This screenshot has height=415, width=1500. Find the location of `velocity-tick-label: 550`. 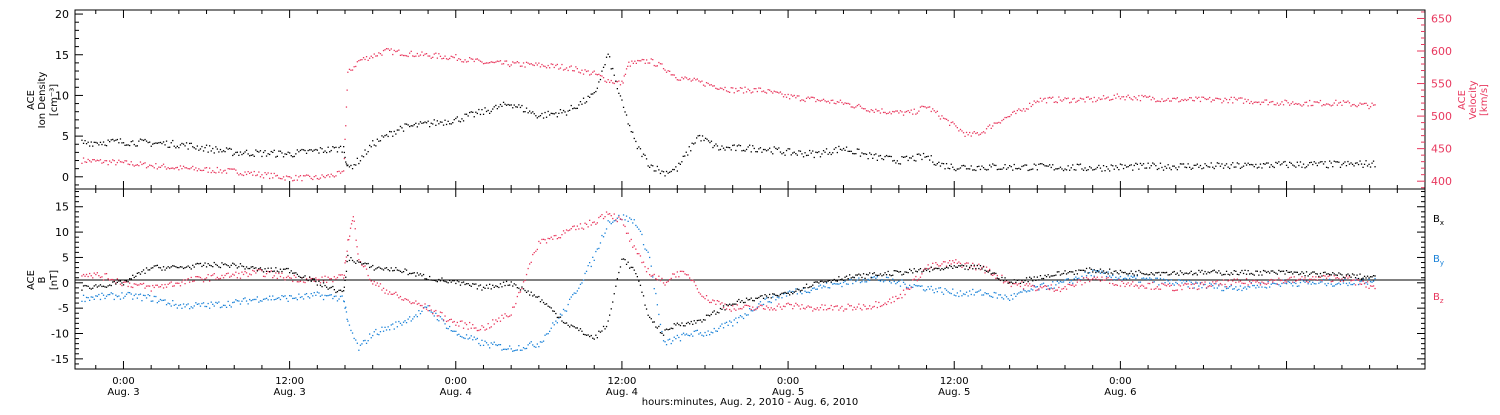

velocity-tick-label: 550 is located at coordinates (1441, 84).